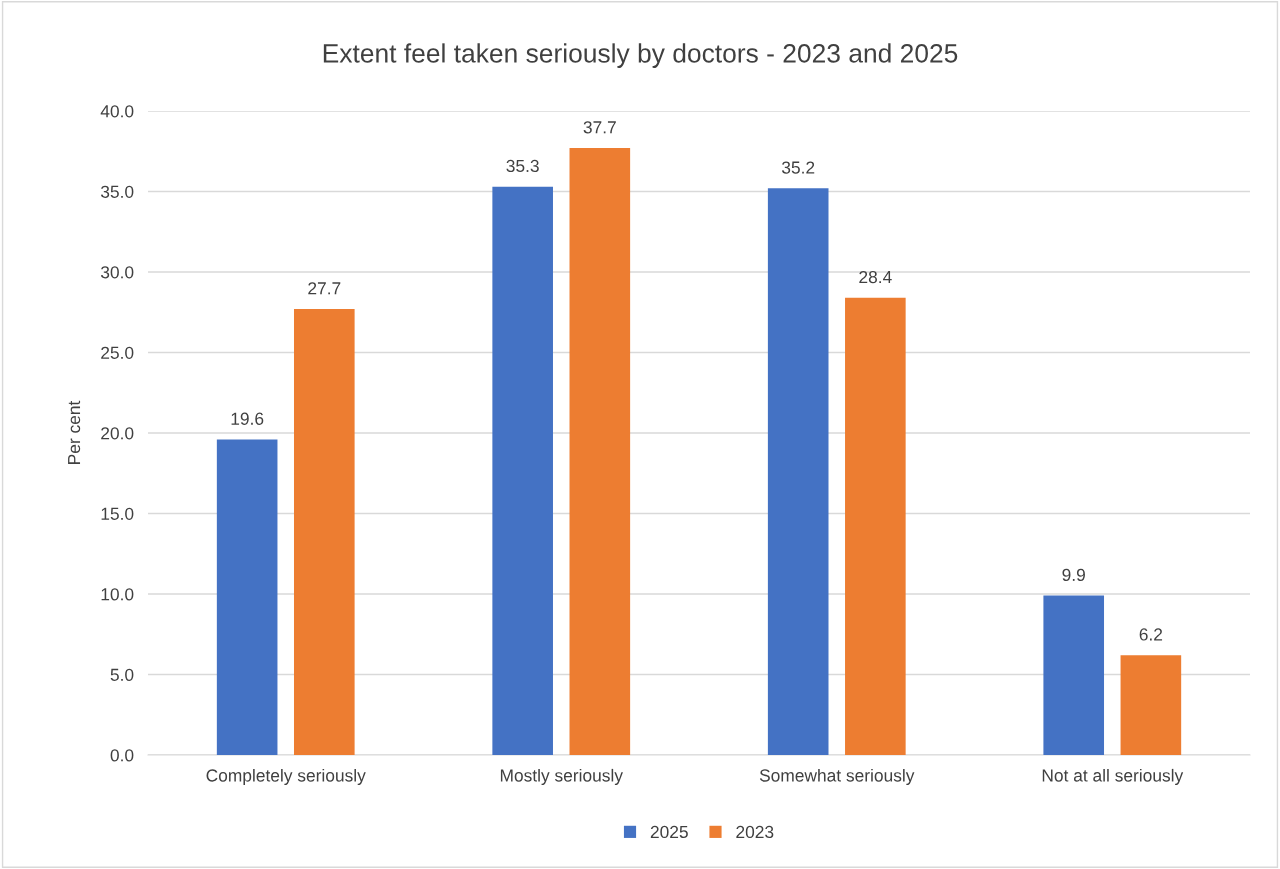 The image size is (1280, 869). I want to click on data-label: 35.2, so click(798, 167).